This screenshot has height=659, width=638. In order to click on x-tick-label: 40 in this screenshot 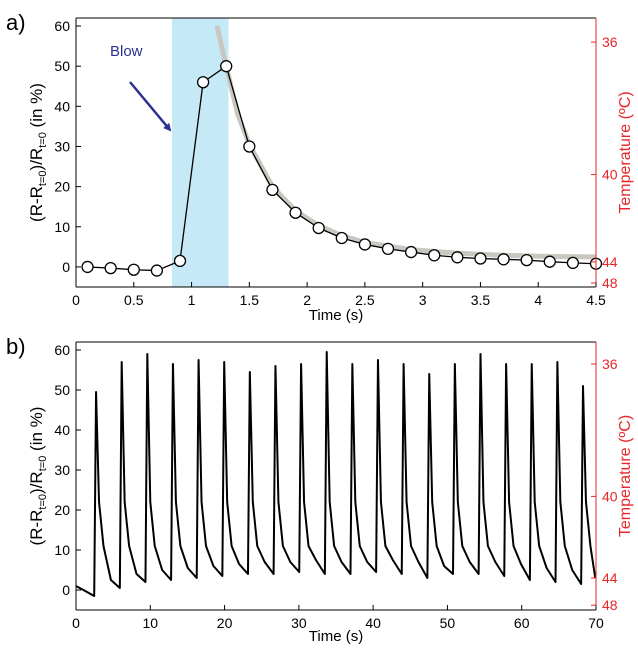, I will do `click(373, 623)`.